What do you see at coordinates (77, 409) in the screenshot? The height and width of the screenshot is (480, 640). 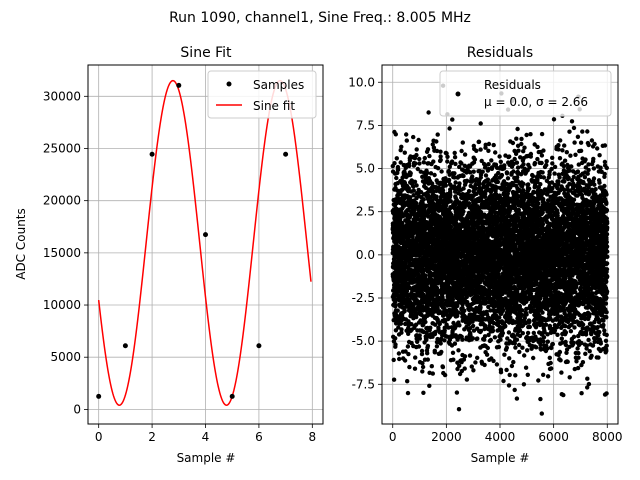 I see `y-tick-label: 0` at bounding box center [77, 409].